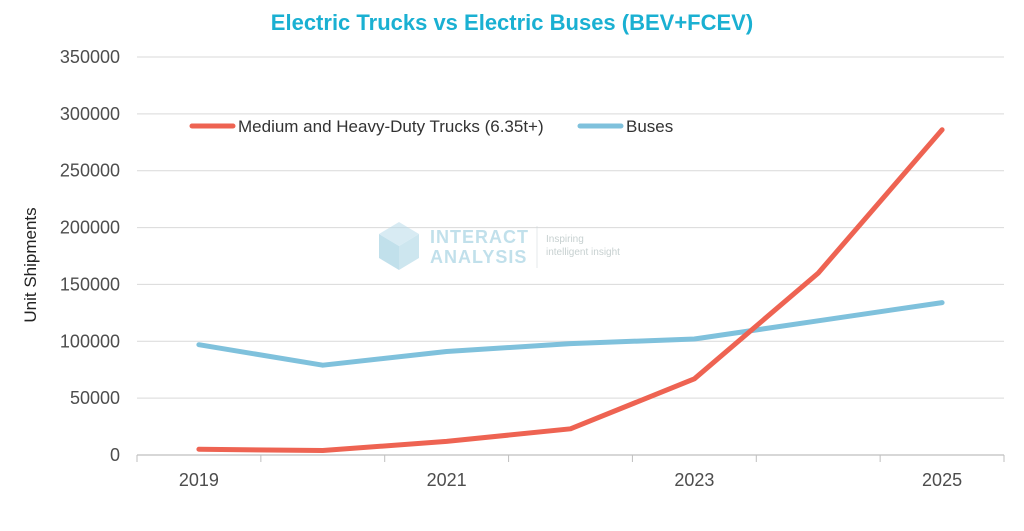 The image size is (1024, 531). I want to click on y-tick-label: 350000, so click(90, 57).